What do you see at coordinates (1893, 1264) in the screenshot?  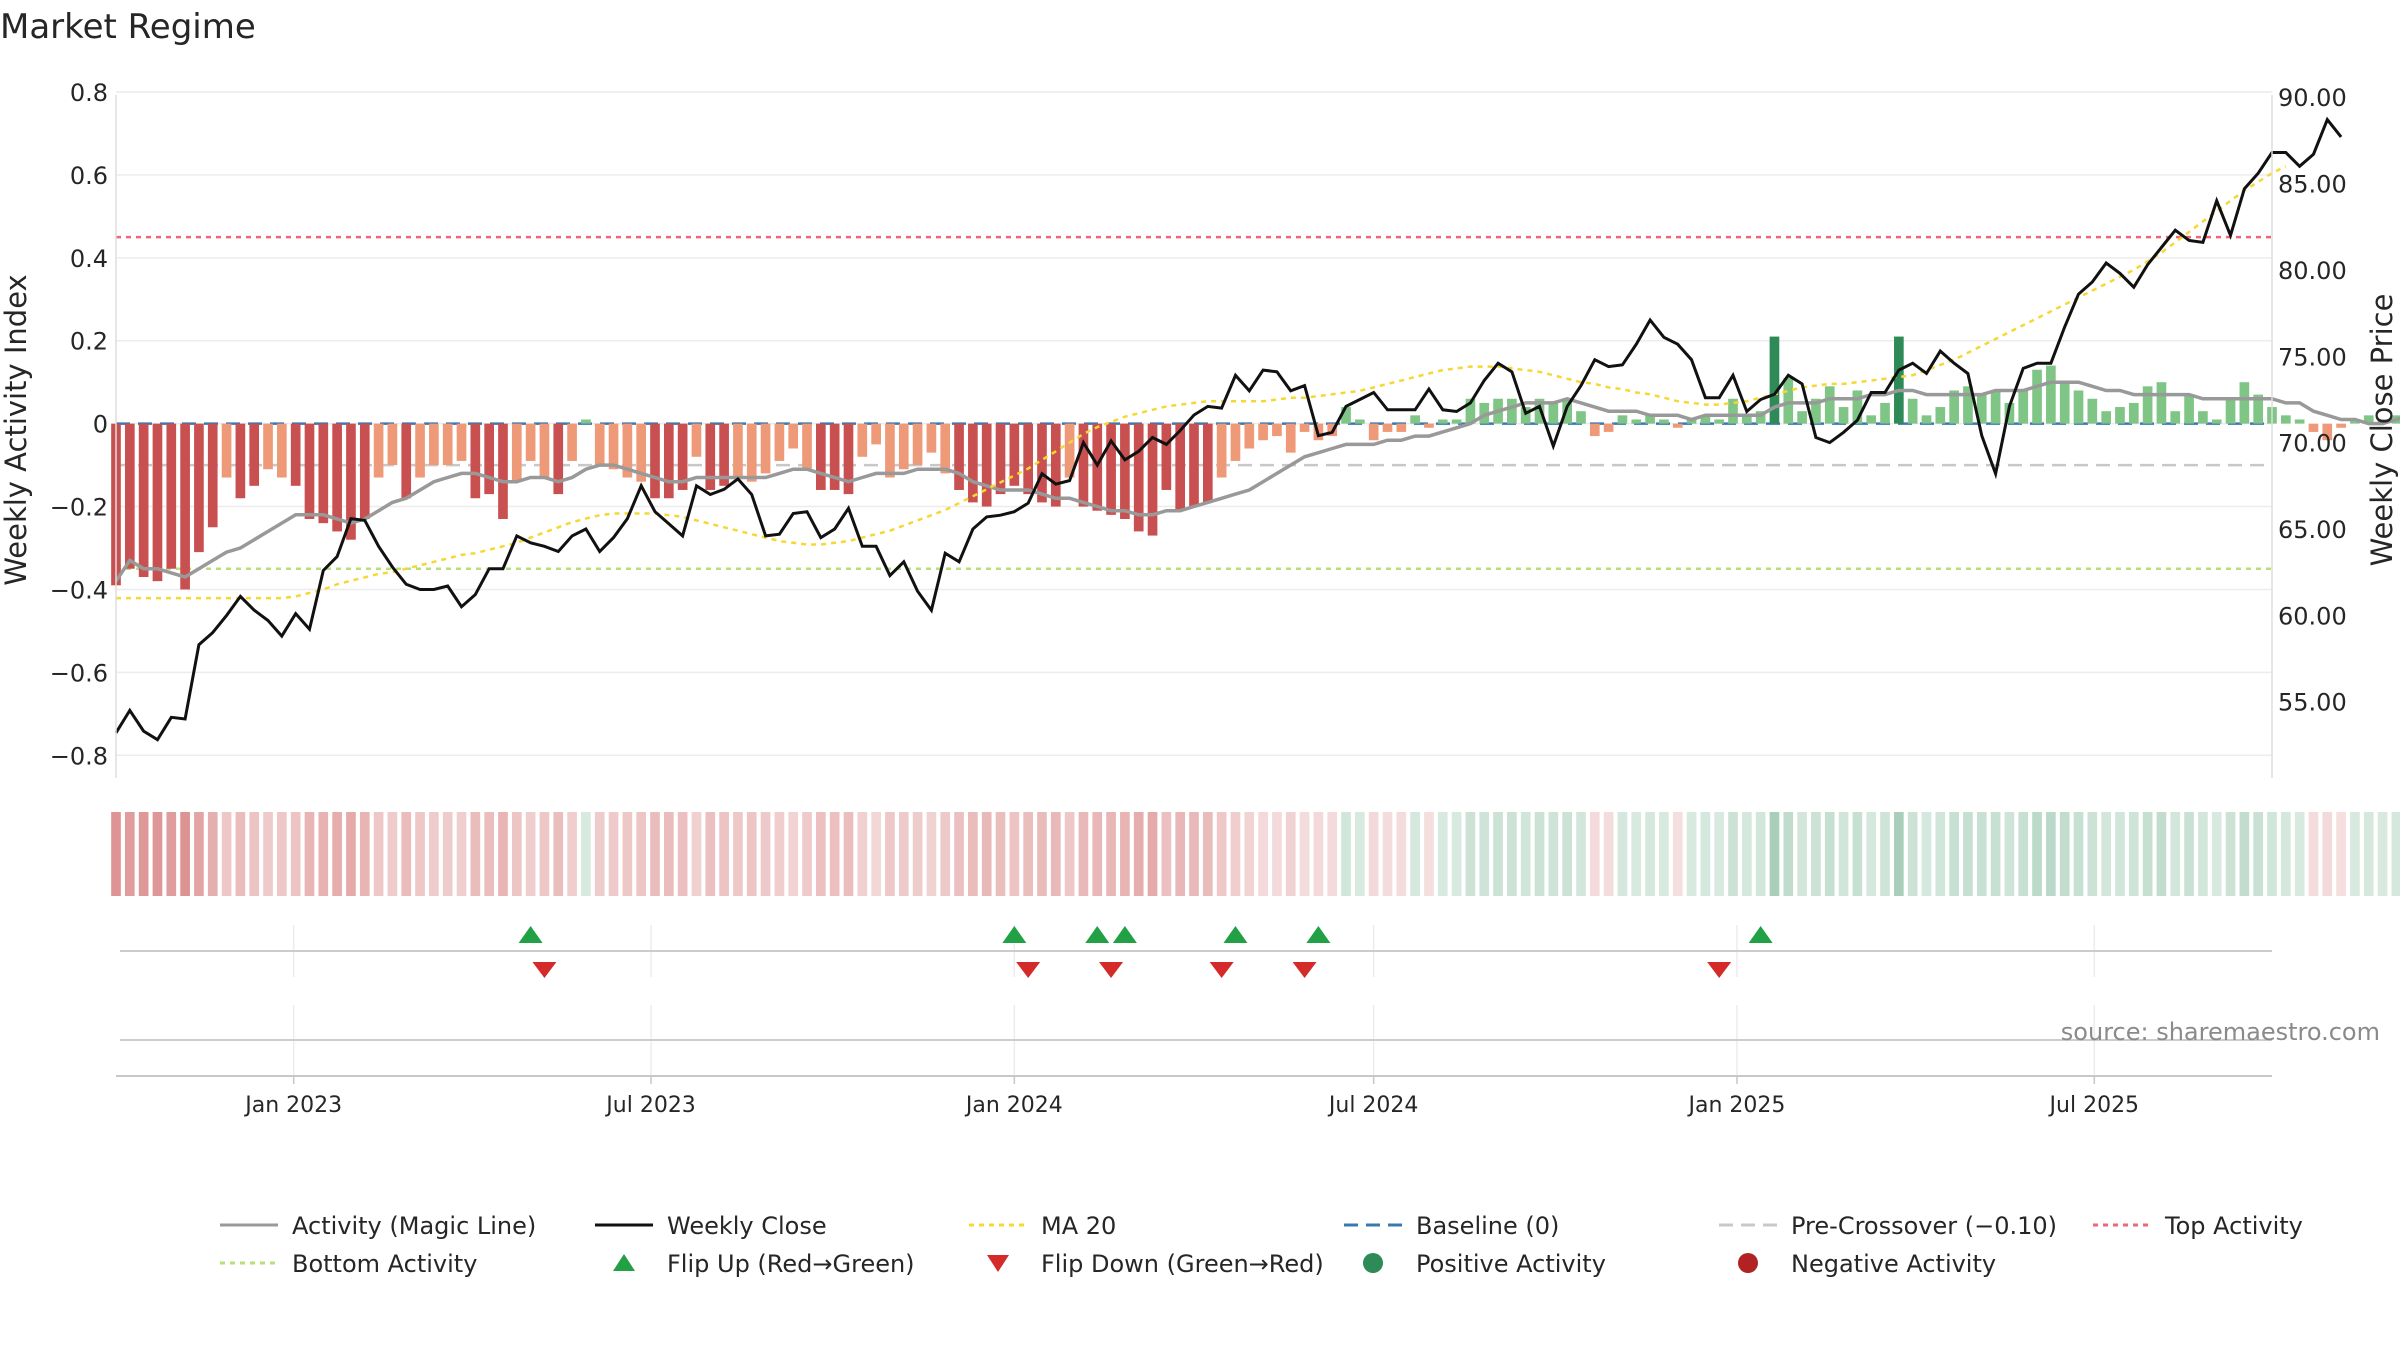 I see `legend-label: Negative Activity` at bounding box center [1893, 1264].